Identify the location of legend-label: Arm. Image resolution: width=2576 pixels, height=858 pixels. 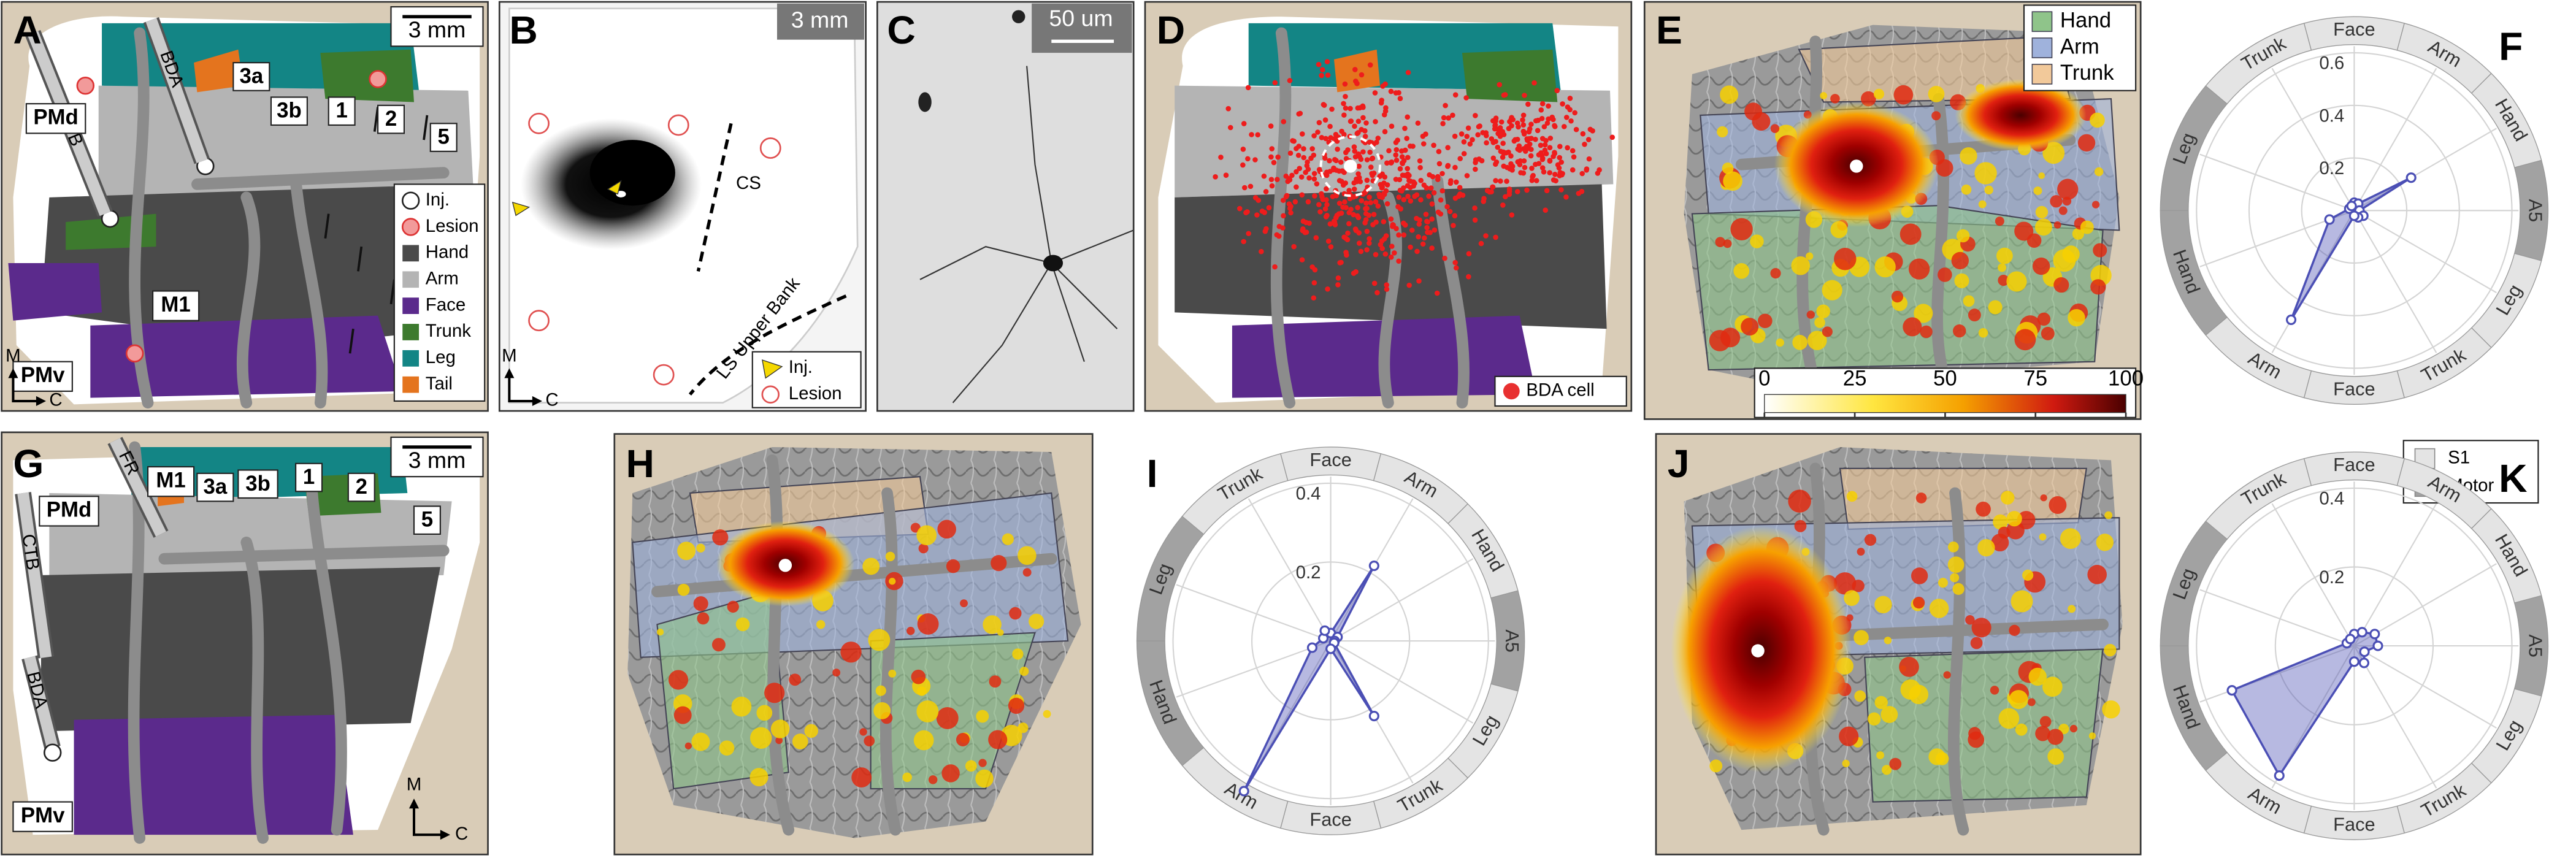
(2079, 46).